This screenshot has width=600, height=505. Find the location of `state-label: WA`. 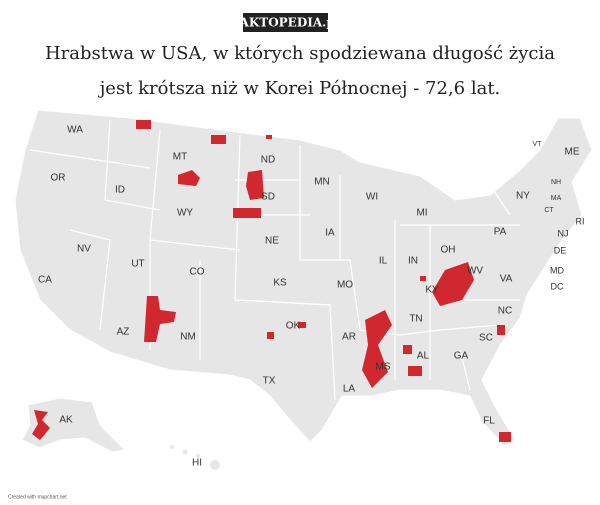

state-label: WA is located at coordinates (75, 130).